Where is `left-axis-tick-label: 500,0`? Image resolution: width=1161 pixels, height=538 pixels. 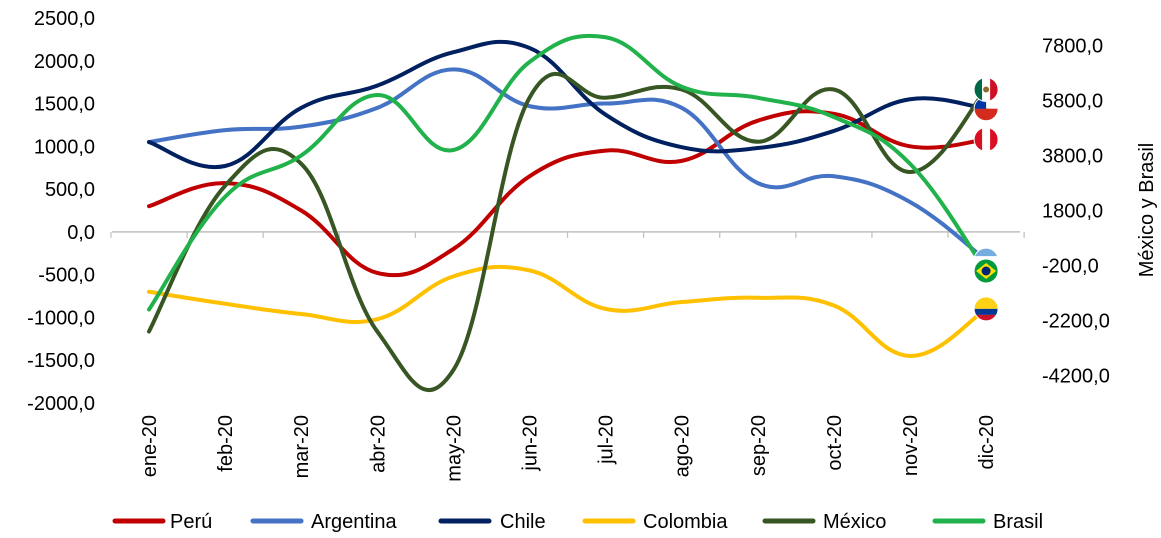 left-axis-tick-label: 500,0 is located at coordinates (70, 190).